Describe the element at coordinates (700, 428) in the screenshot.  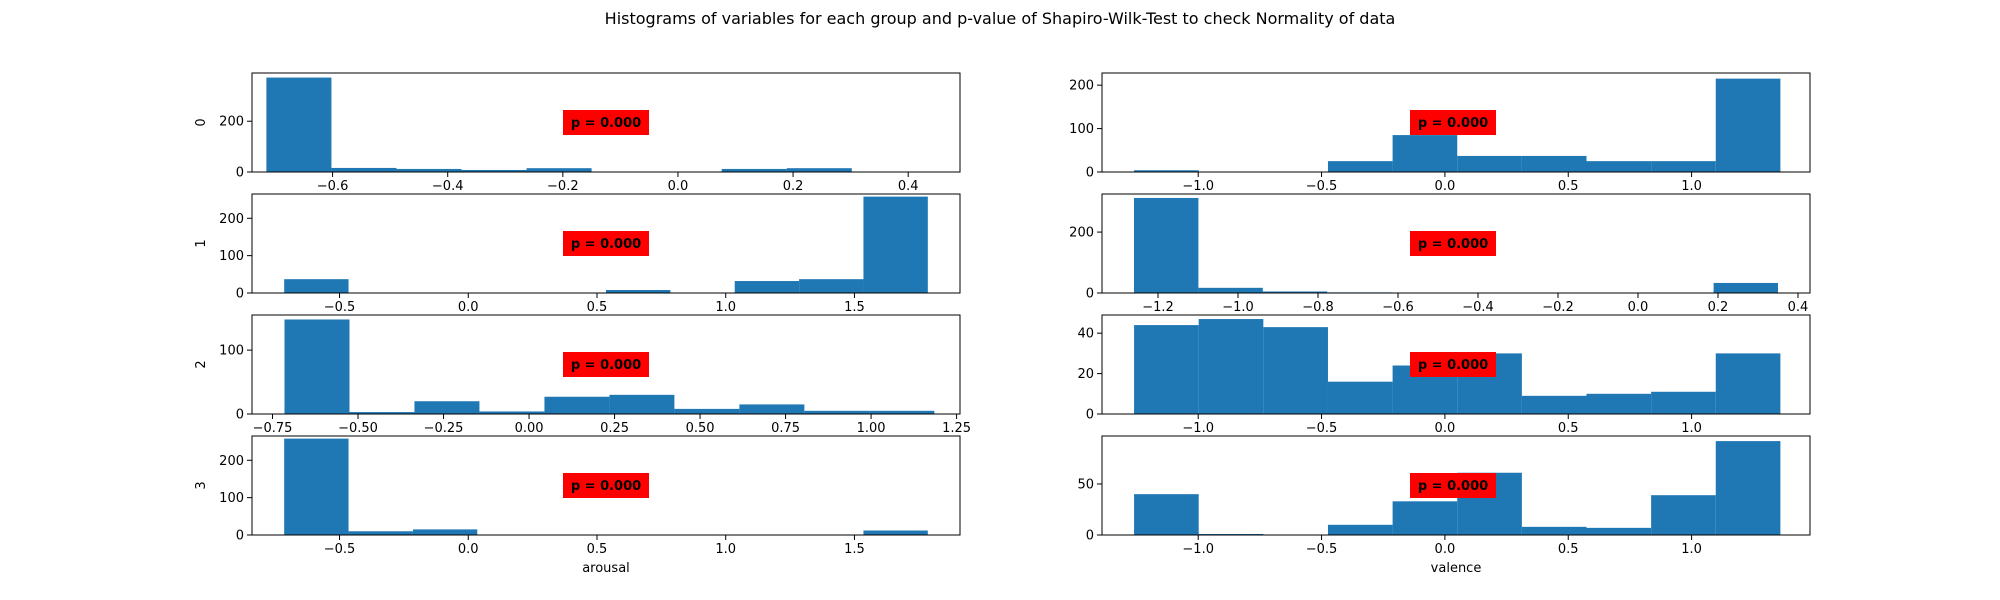
I see `x-tick-label: 0.50` at that location.